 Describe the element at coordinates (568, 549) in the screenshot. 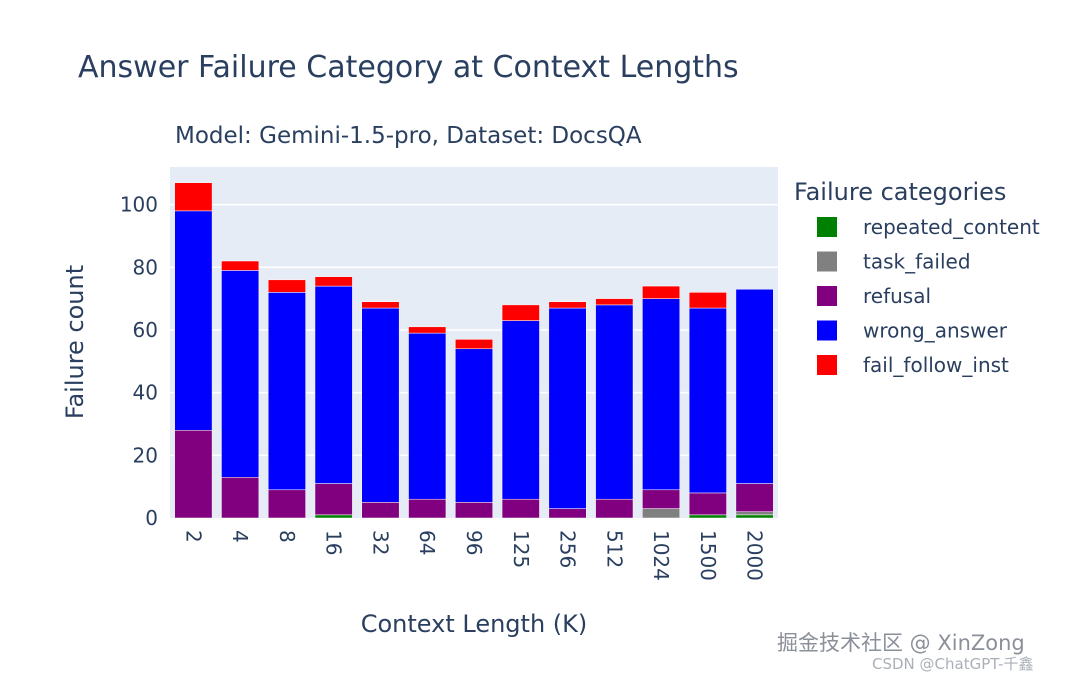

I see `x-tick-label: 256` at that location.